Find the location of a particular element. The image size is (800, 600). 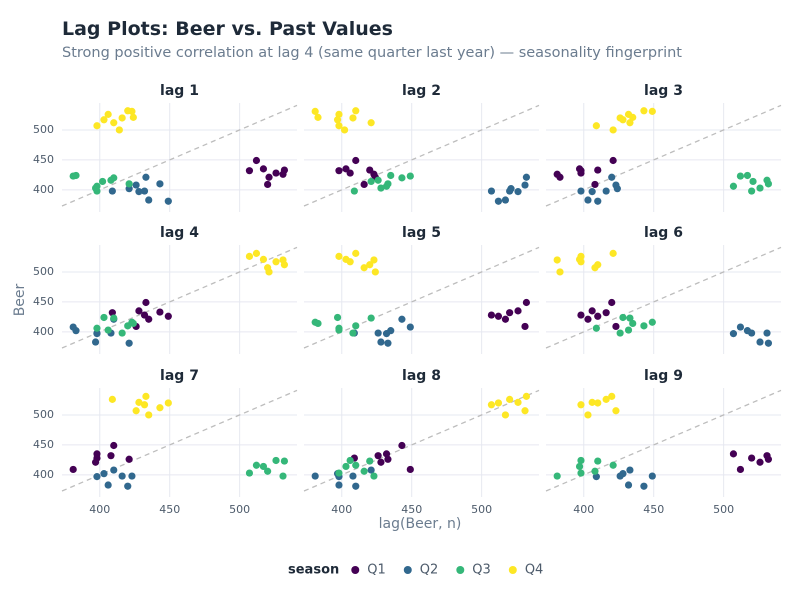

panel: lag 6 is located at coordinates (663, 289).